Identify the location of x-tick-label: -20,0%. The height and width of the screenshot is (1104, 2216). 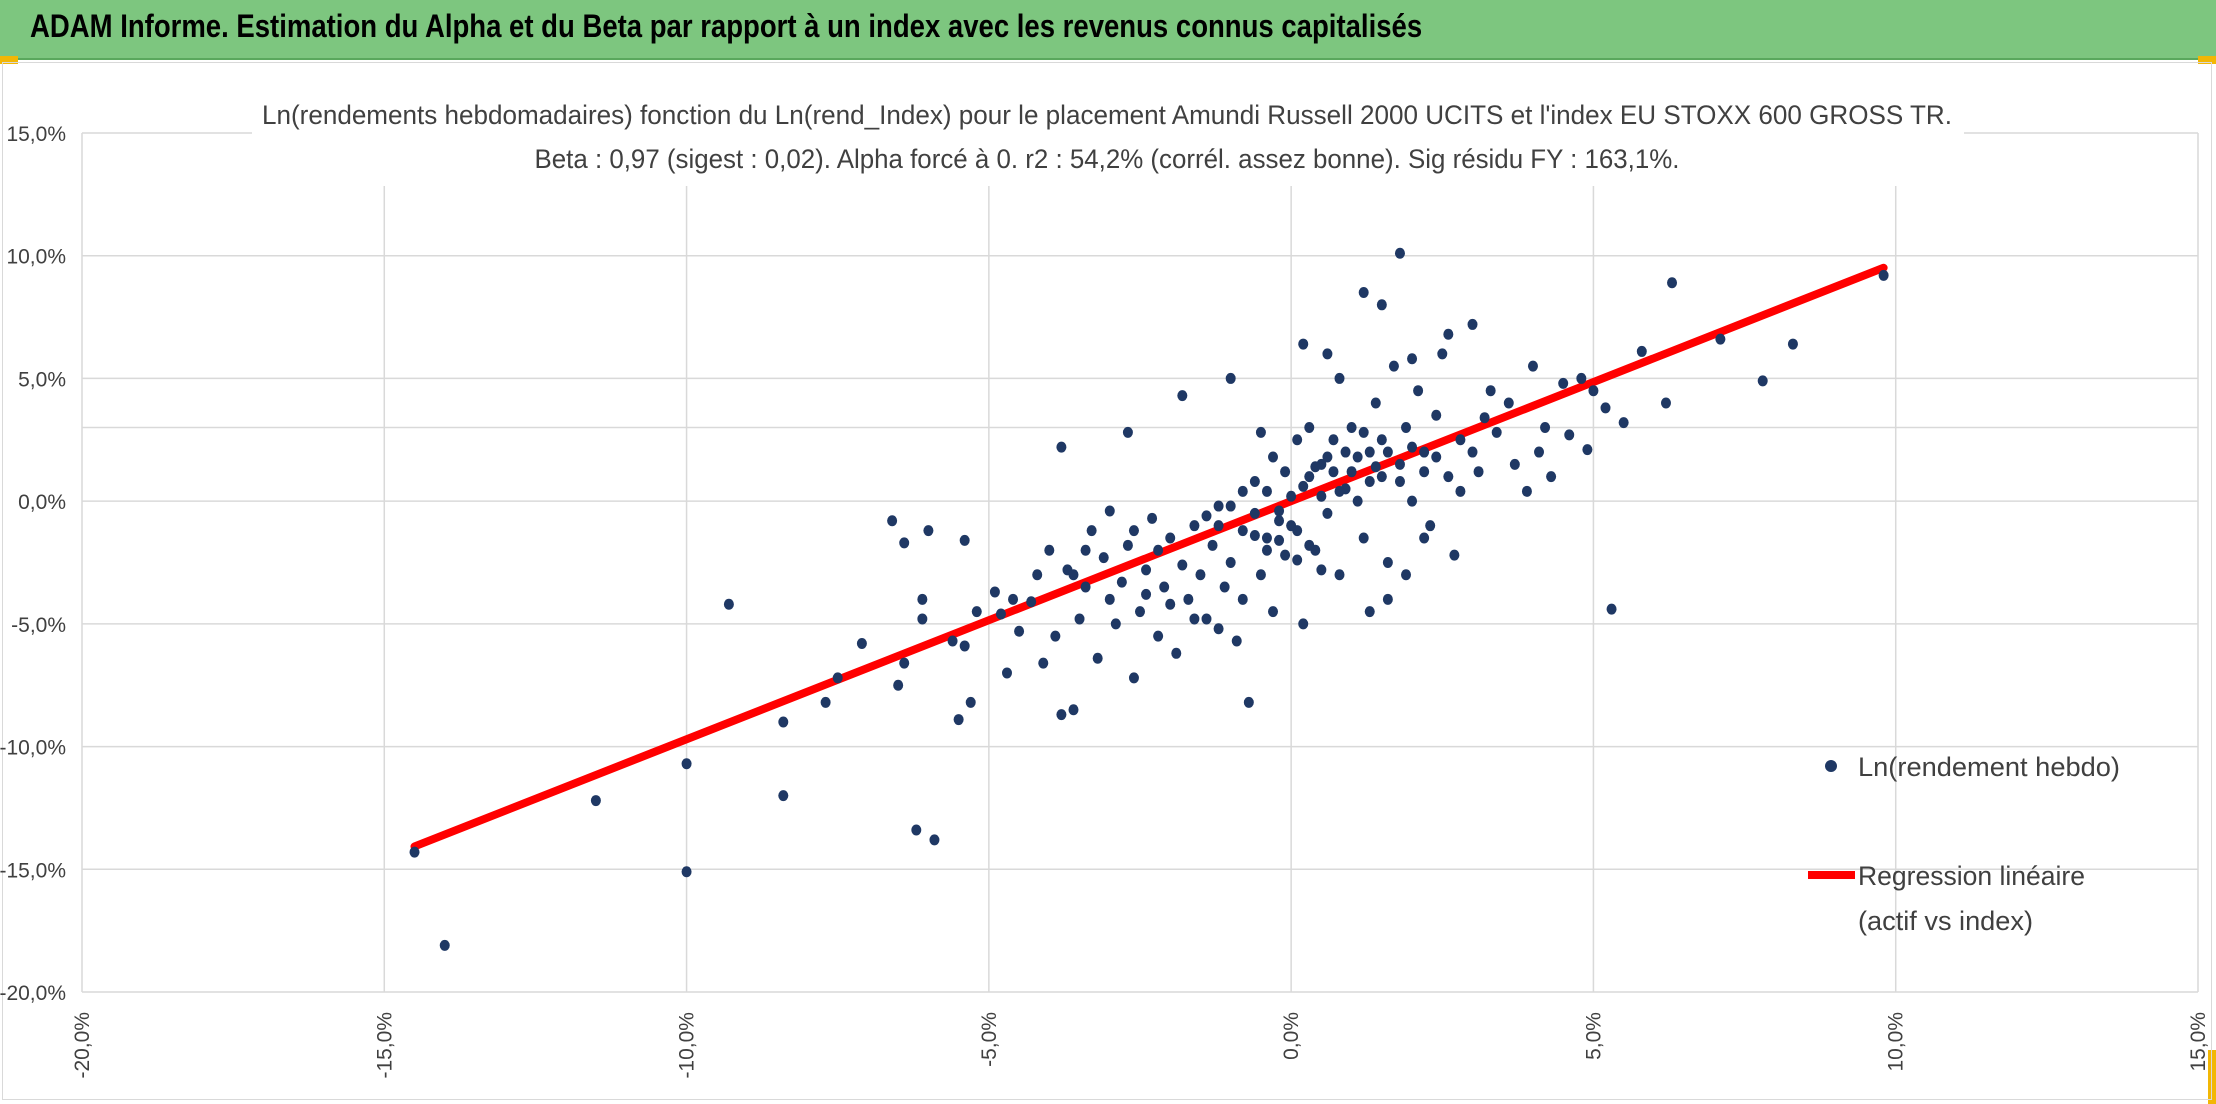
(82, 1045).